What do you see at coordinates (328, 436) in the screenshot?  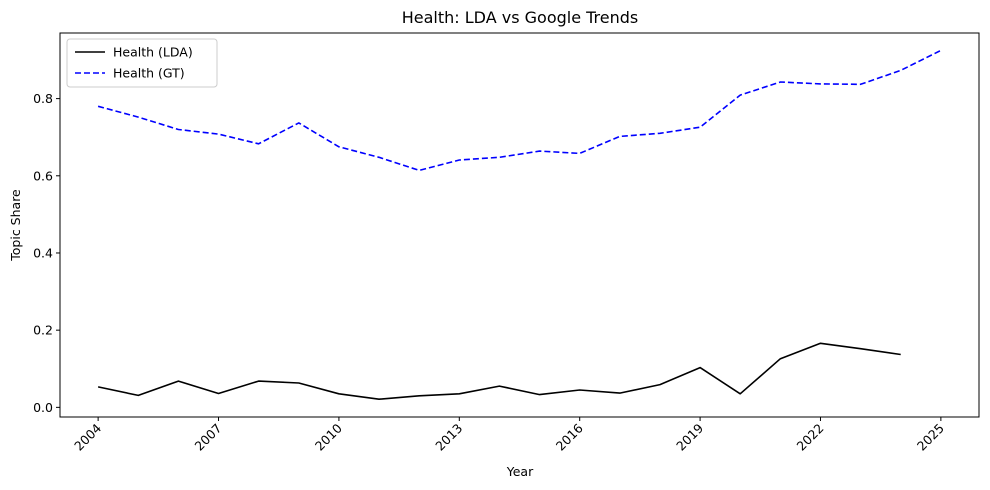 I see `x-tick-label-2010: 2010` at bounding box center [328, 436].